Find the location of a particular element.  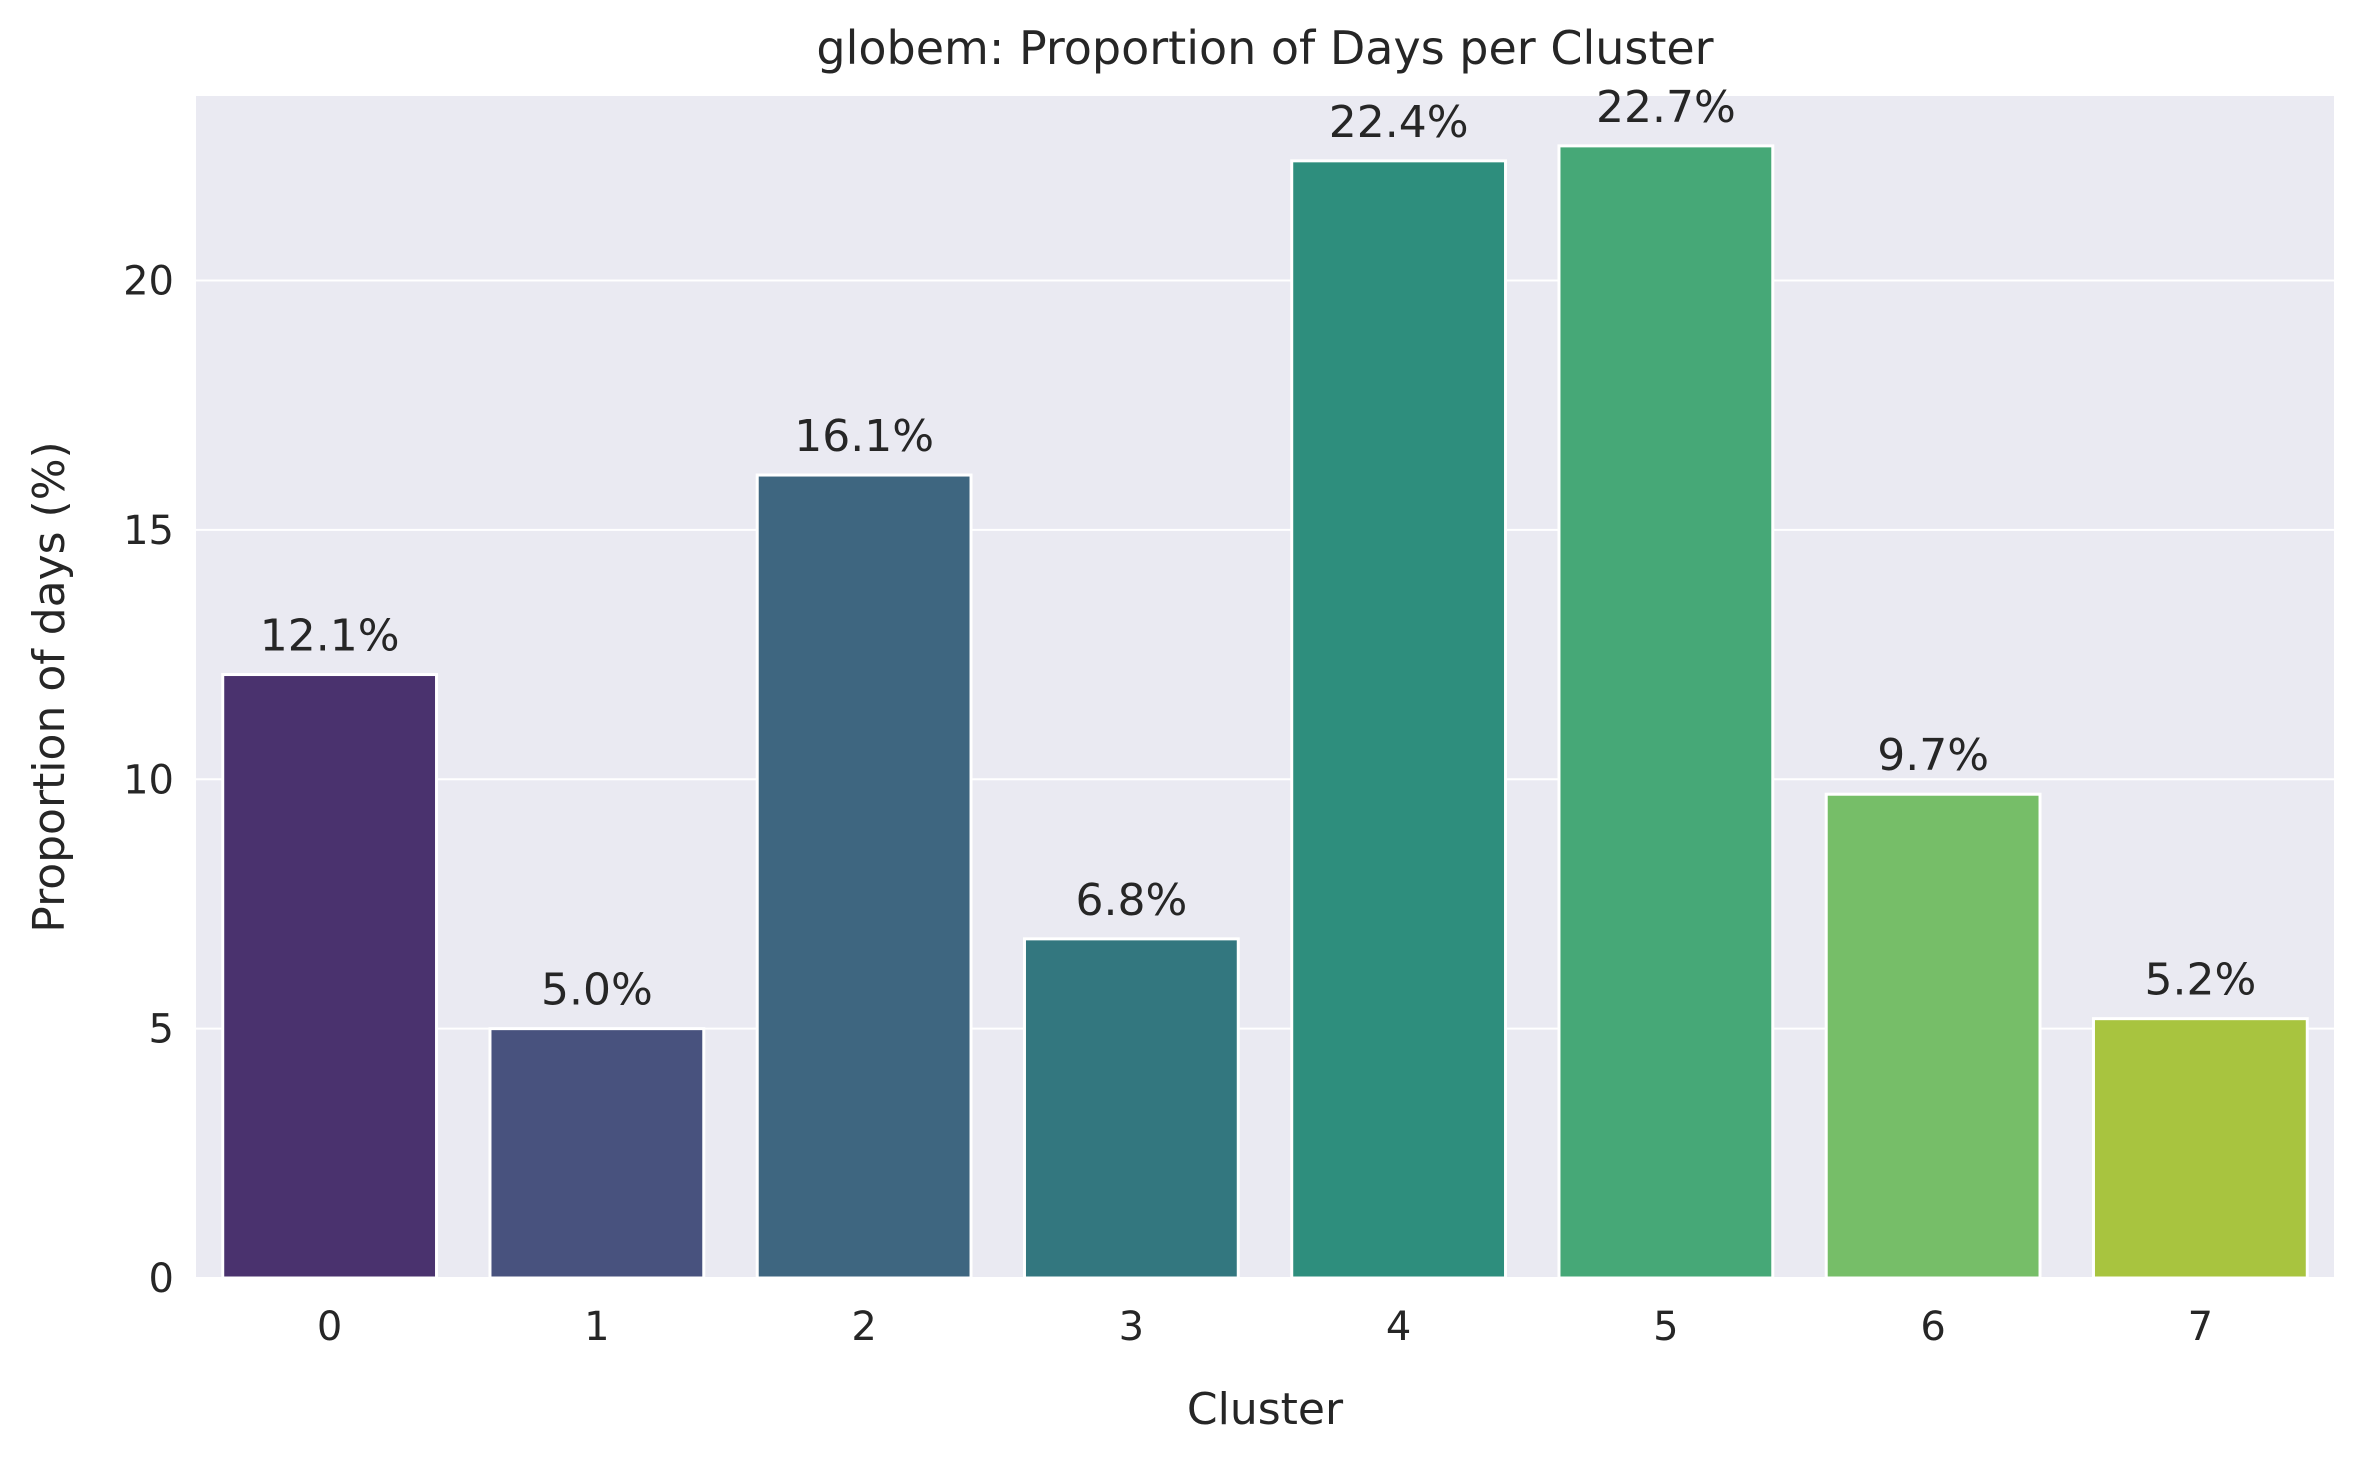

x-tick-labels: 0 1 2 3 4 5 6 7 is located at coordinates (1265, 1327).